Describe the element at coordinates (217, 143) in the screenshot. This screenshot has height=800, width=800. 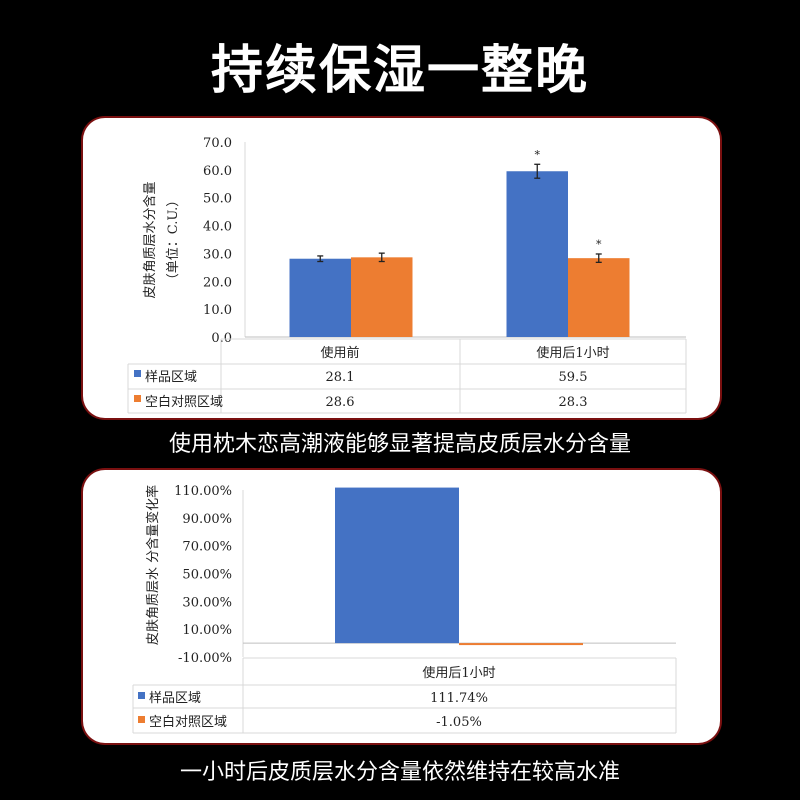
I see `y-tick-label: 70.0` at that location.